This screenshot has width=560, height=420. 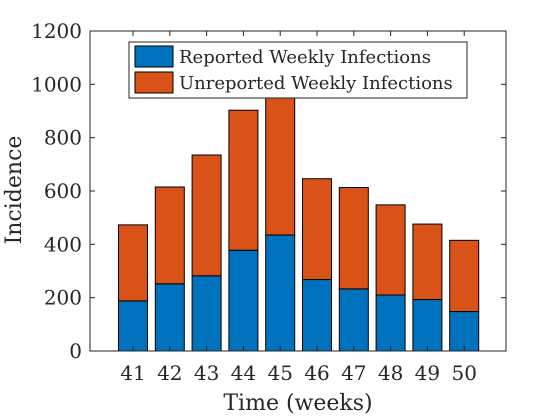 What do you see at coordinates (56, 84) in the screenshot?
I see `y-tick-label: 1000` at bounding box center [56, 84].